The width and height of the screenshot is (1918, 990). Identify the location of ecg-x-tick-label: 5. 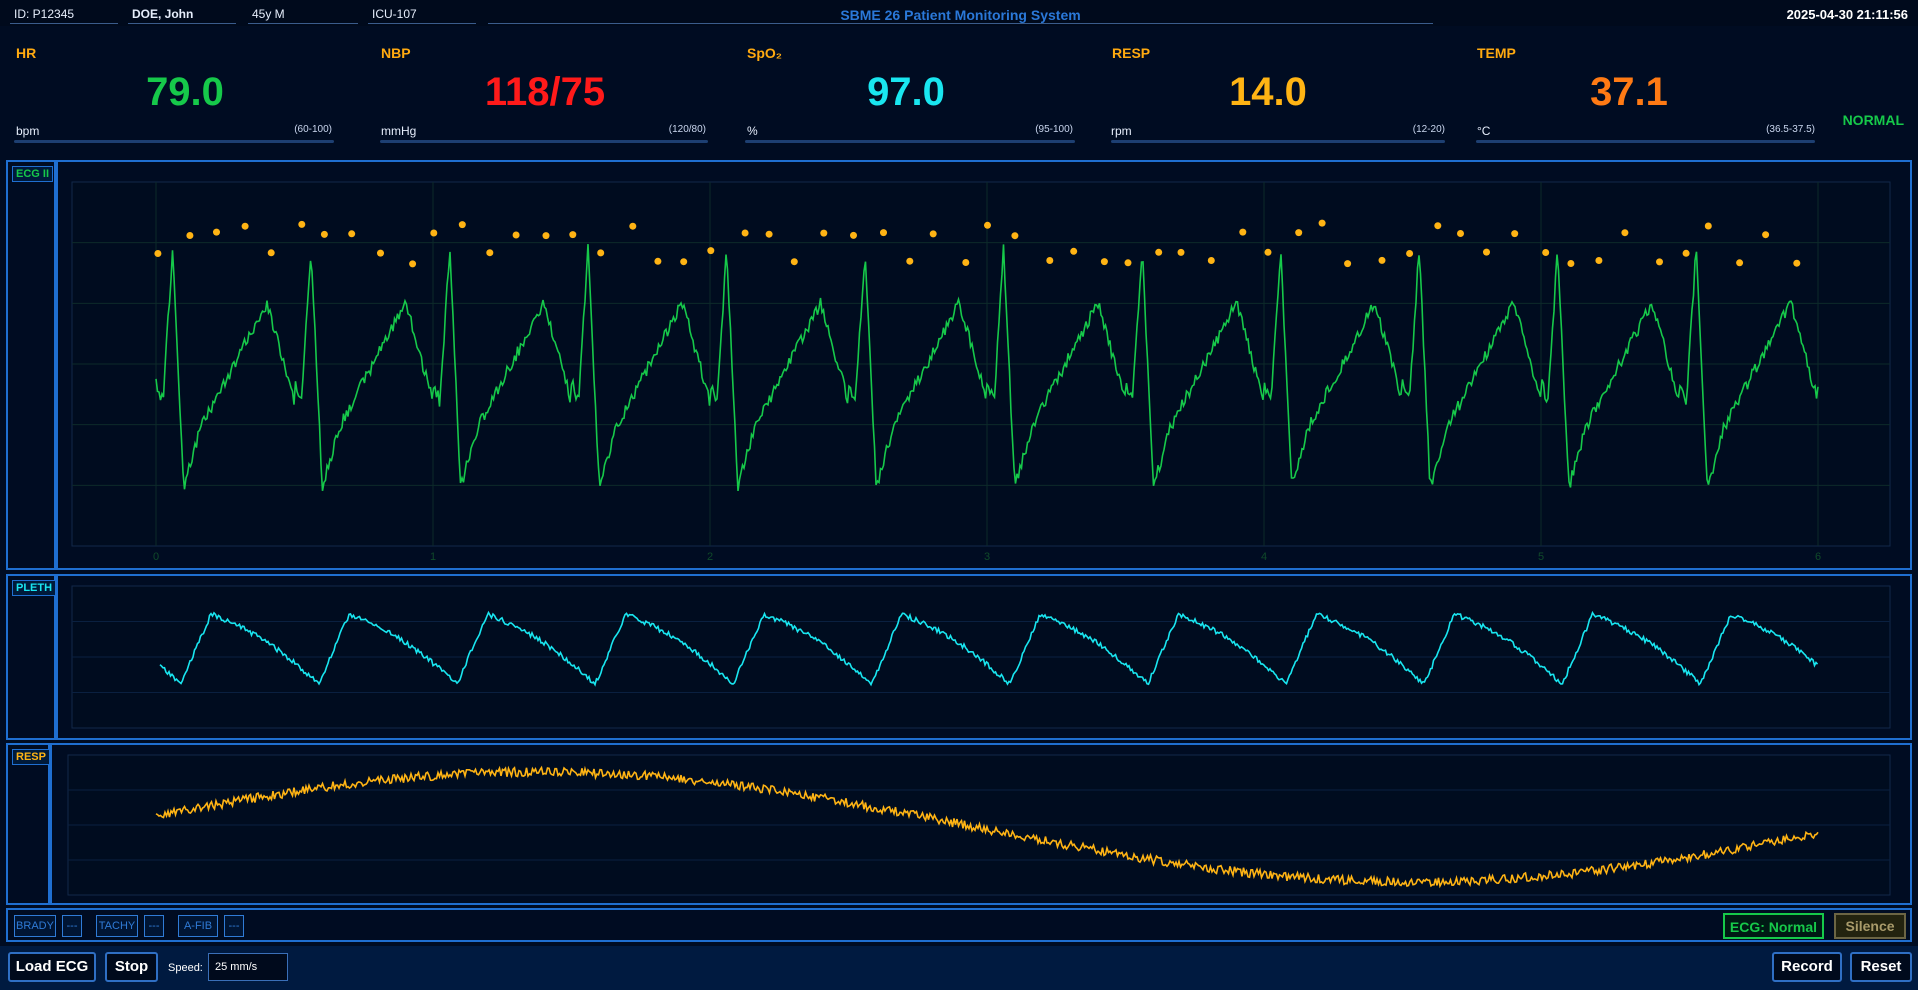
(1541, 557).